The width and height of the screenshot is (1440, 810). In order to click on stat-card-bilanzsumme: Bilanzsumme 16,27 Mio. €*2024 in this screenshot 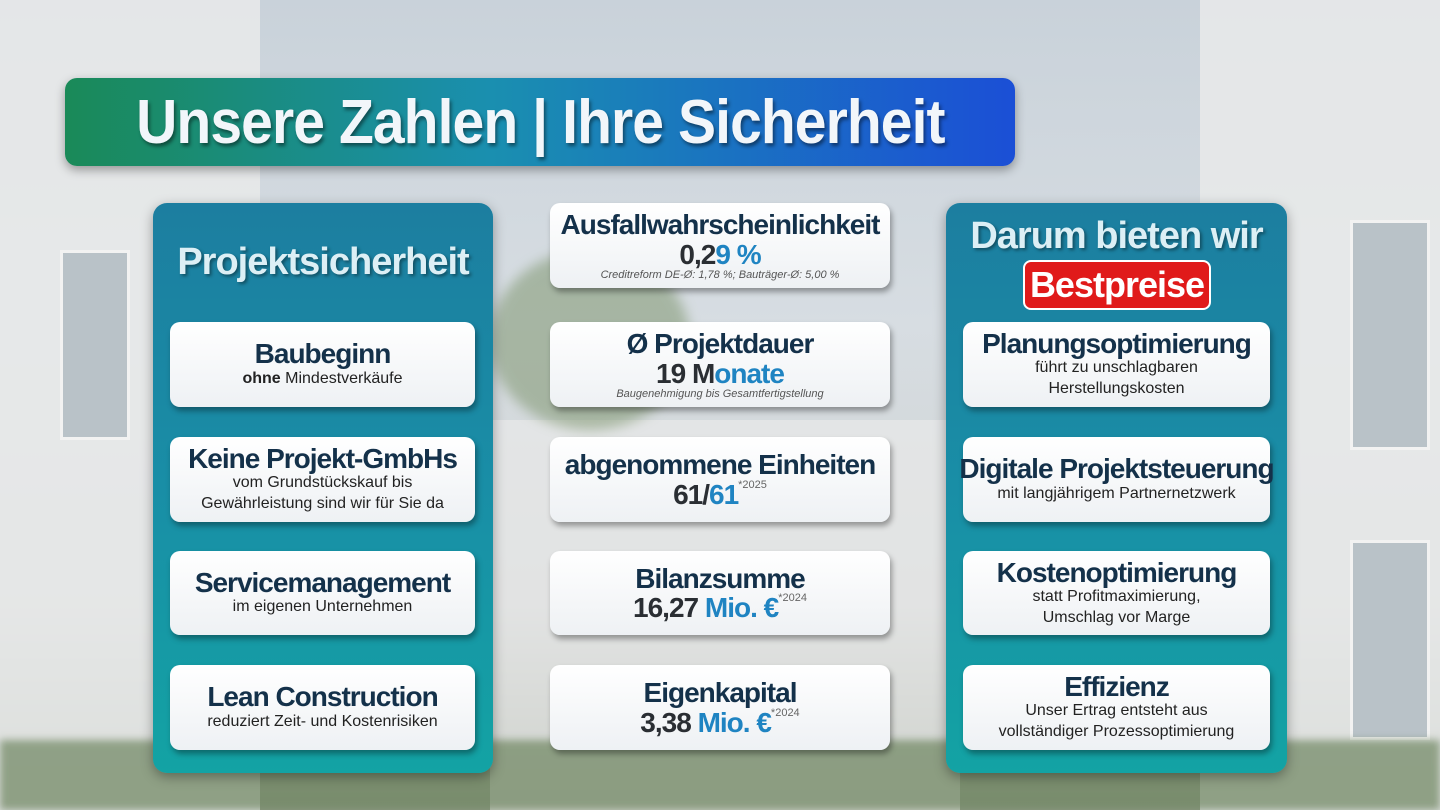, I will do `click(720, 593)`.